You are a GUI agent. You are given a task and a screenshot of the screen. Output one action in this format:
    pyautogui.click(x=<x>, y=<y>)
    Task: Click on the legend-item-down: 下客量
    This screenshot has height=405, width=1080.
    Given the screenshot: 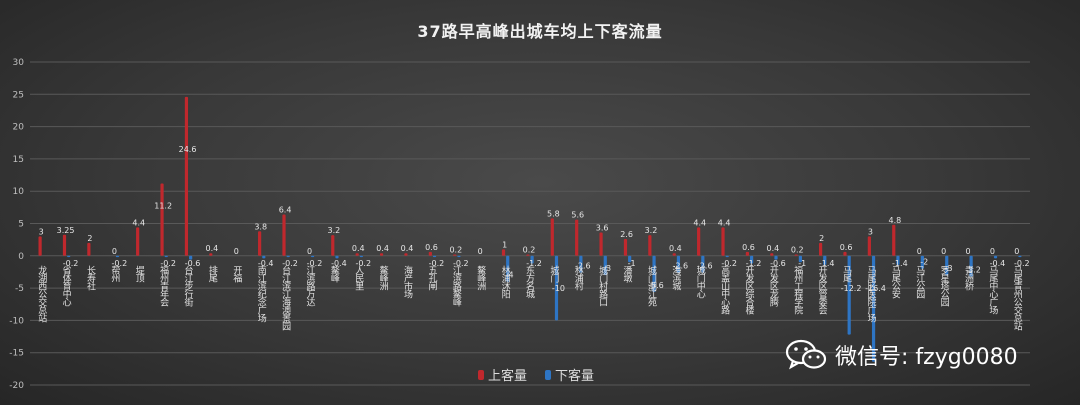 What is the action you would take?
    pyautogui.click(x=569, y=374)
    